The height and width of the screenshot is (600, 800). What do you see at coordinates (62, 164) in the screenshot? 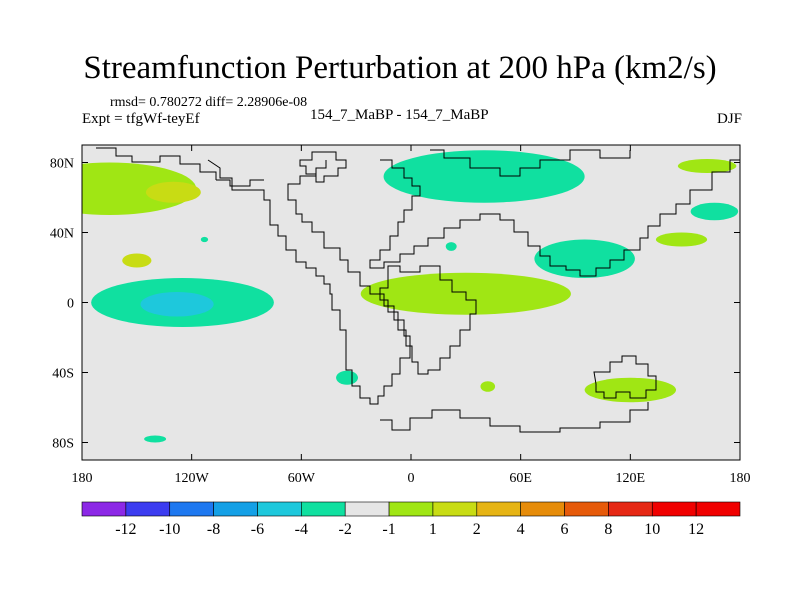
I see `y-tick-label: 80N` at bounding box center [62, 164].